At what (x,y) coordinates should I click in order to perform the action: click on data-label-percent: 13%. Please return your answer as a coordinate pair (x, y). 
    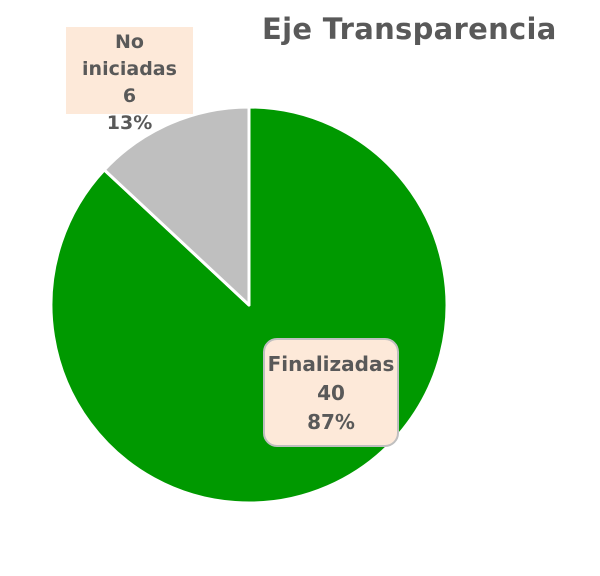
    Looking at the image, I should click on (129, 123).